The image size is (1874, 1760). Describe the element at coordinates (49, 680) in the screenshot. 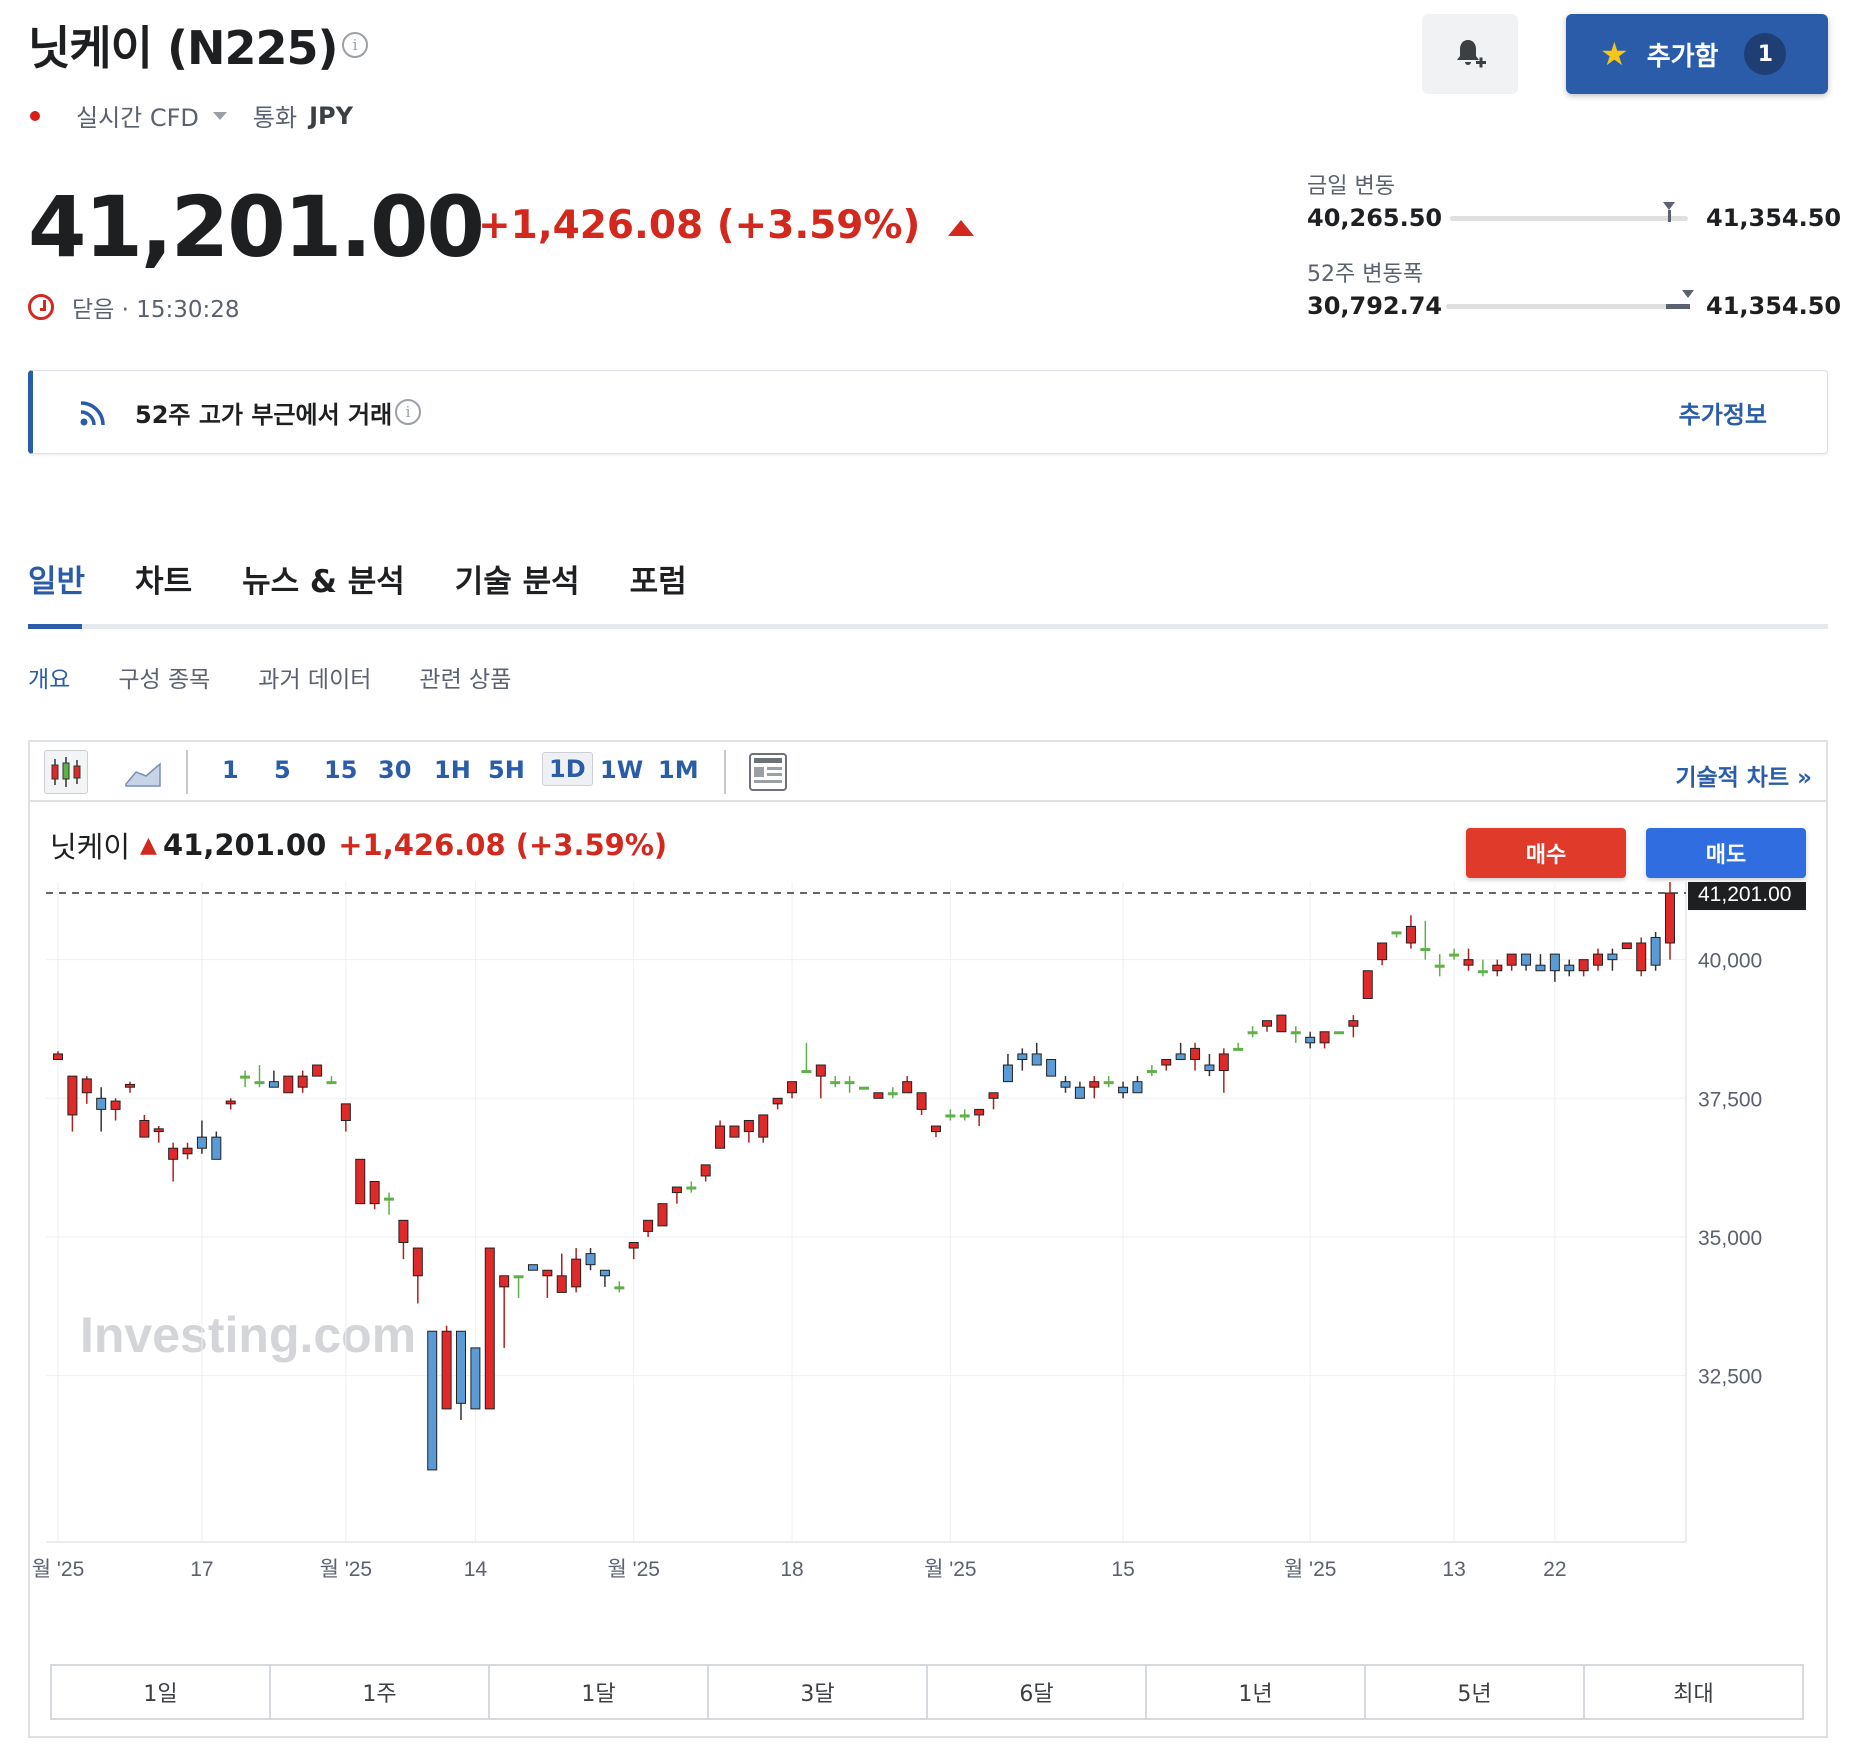

I see `subtab-summary: 개요` at that location.